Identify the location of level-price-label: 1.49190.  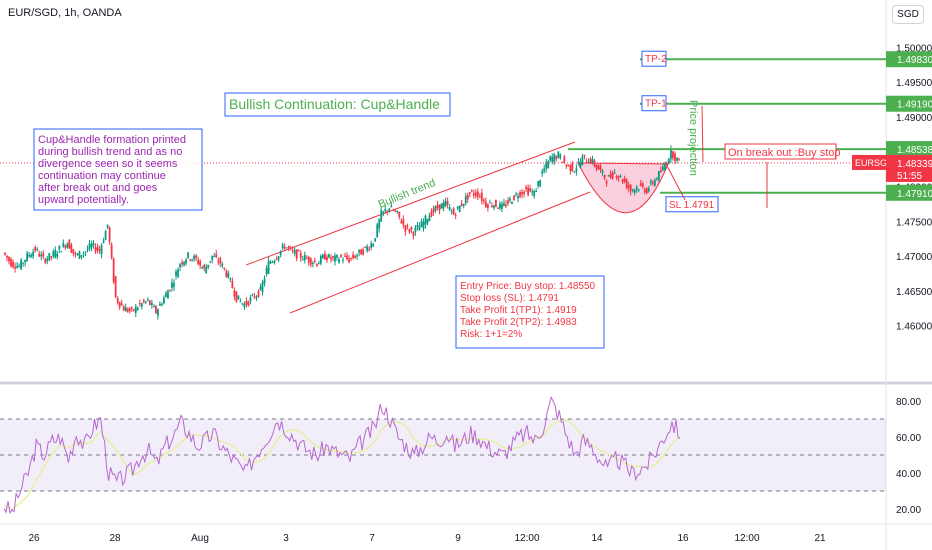
(914, 105).